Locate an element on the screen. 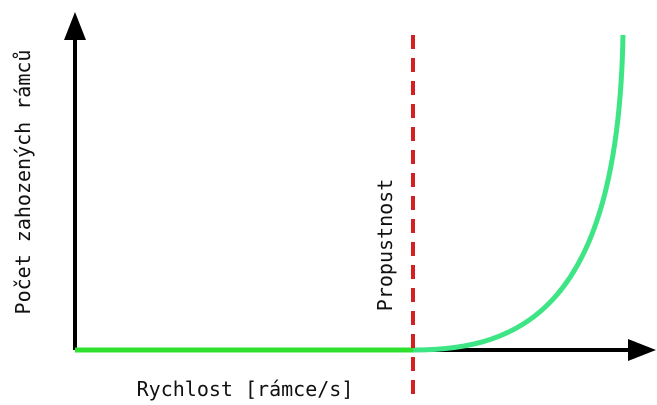 Image resolution: width=657 pixels, height=405 pixels. throughput-label: Propustnost is located at coordinates (385, 245).